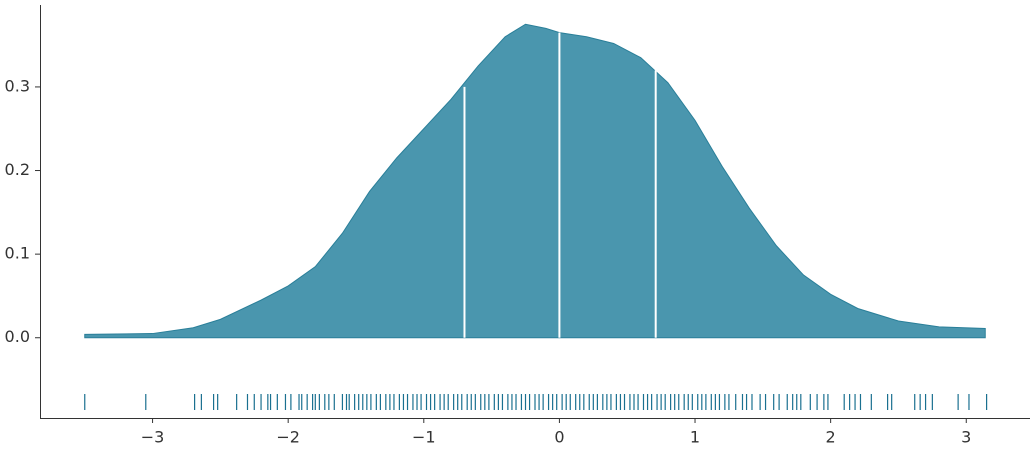  Describe the element at coordinates (831, 437) in the screenshot. I see `x-tick-label: 2` at that location.